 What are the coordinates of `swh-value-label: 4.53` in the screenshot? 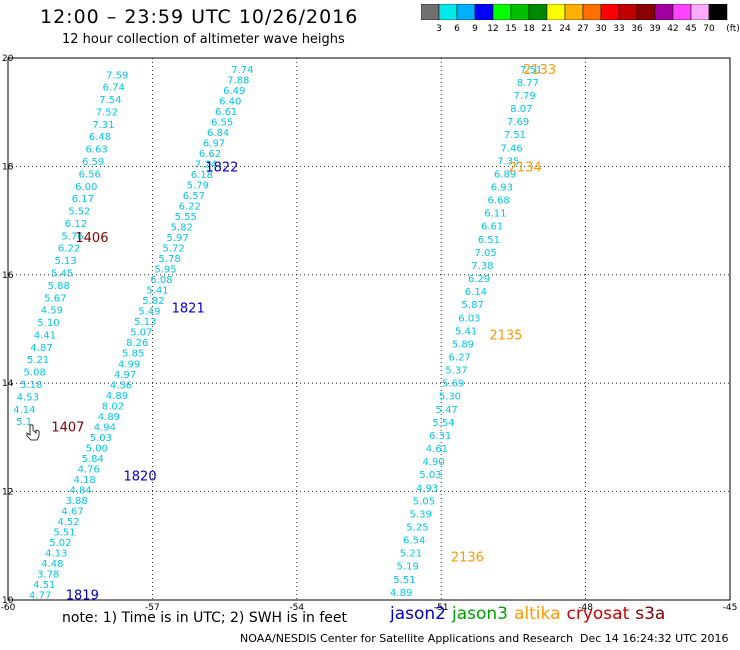 It's located at (28, 397).